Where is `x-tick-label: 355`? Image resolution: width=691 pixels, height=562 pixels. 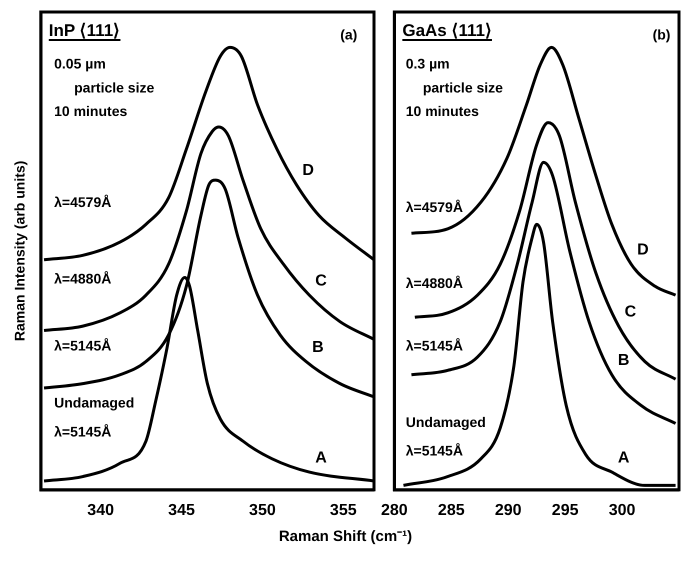 x-tick-label: 355 is located at coordinates (343, 510).